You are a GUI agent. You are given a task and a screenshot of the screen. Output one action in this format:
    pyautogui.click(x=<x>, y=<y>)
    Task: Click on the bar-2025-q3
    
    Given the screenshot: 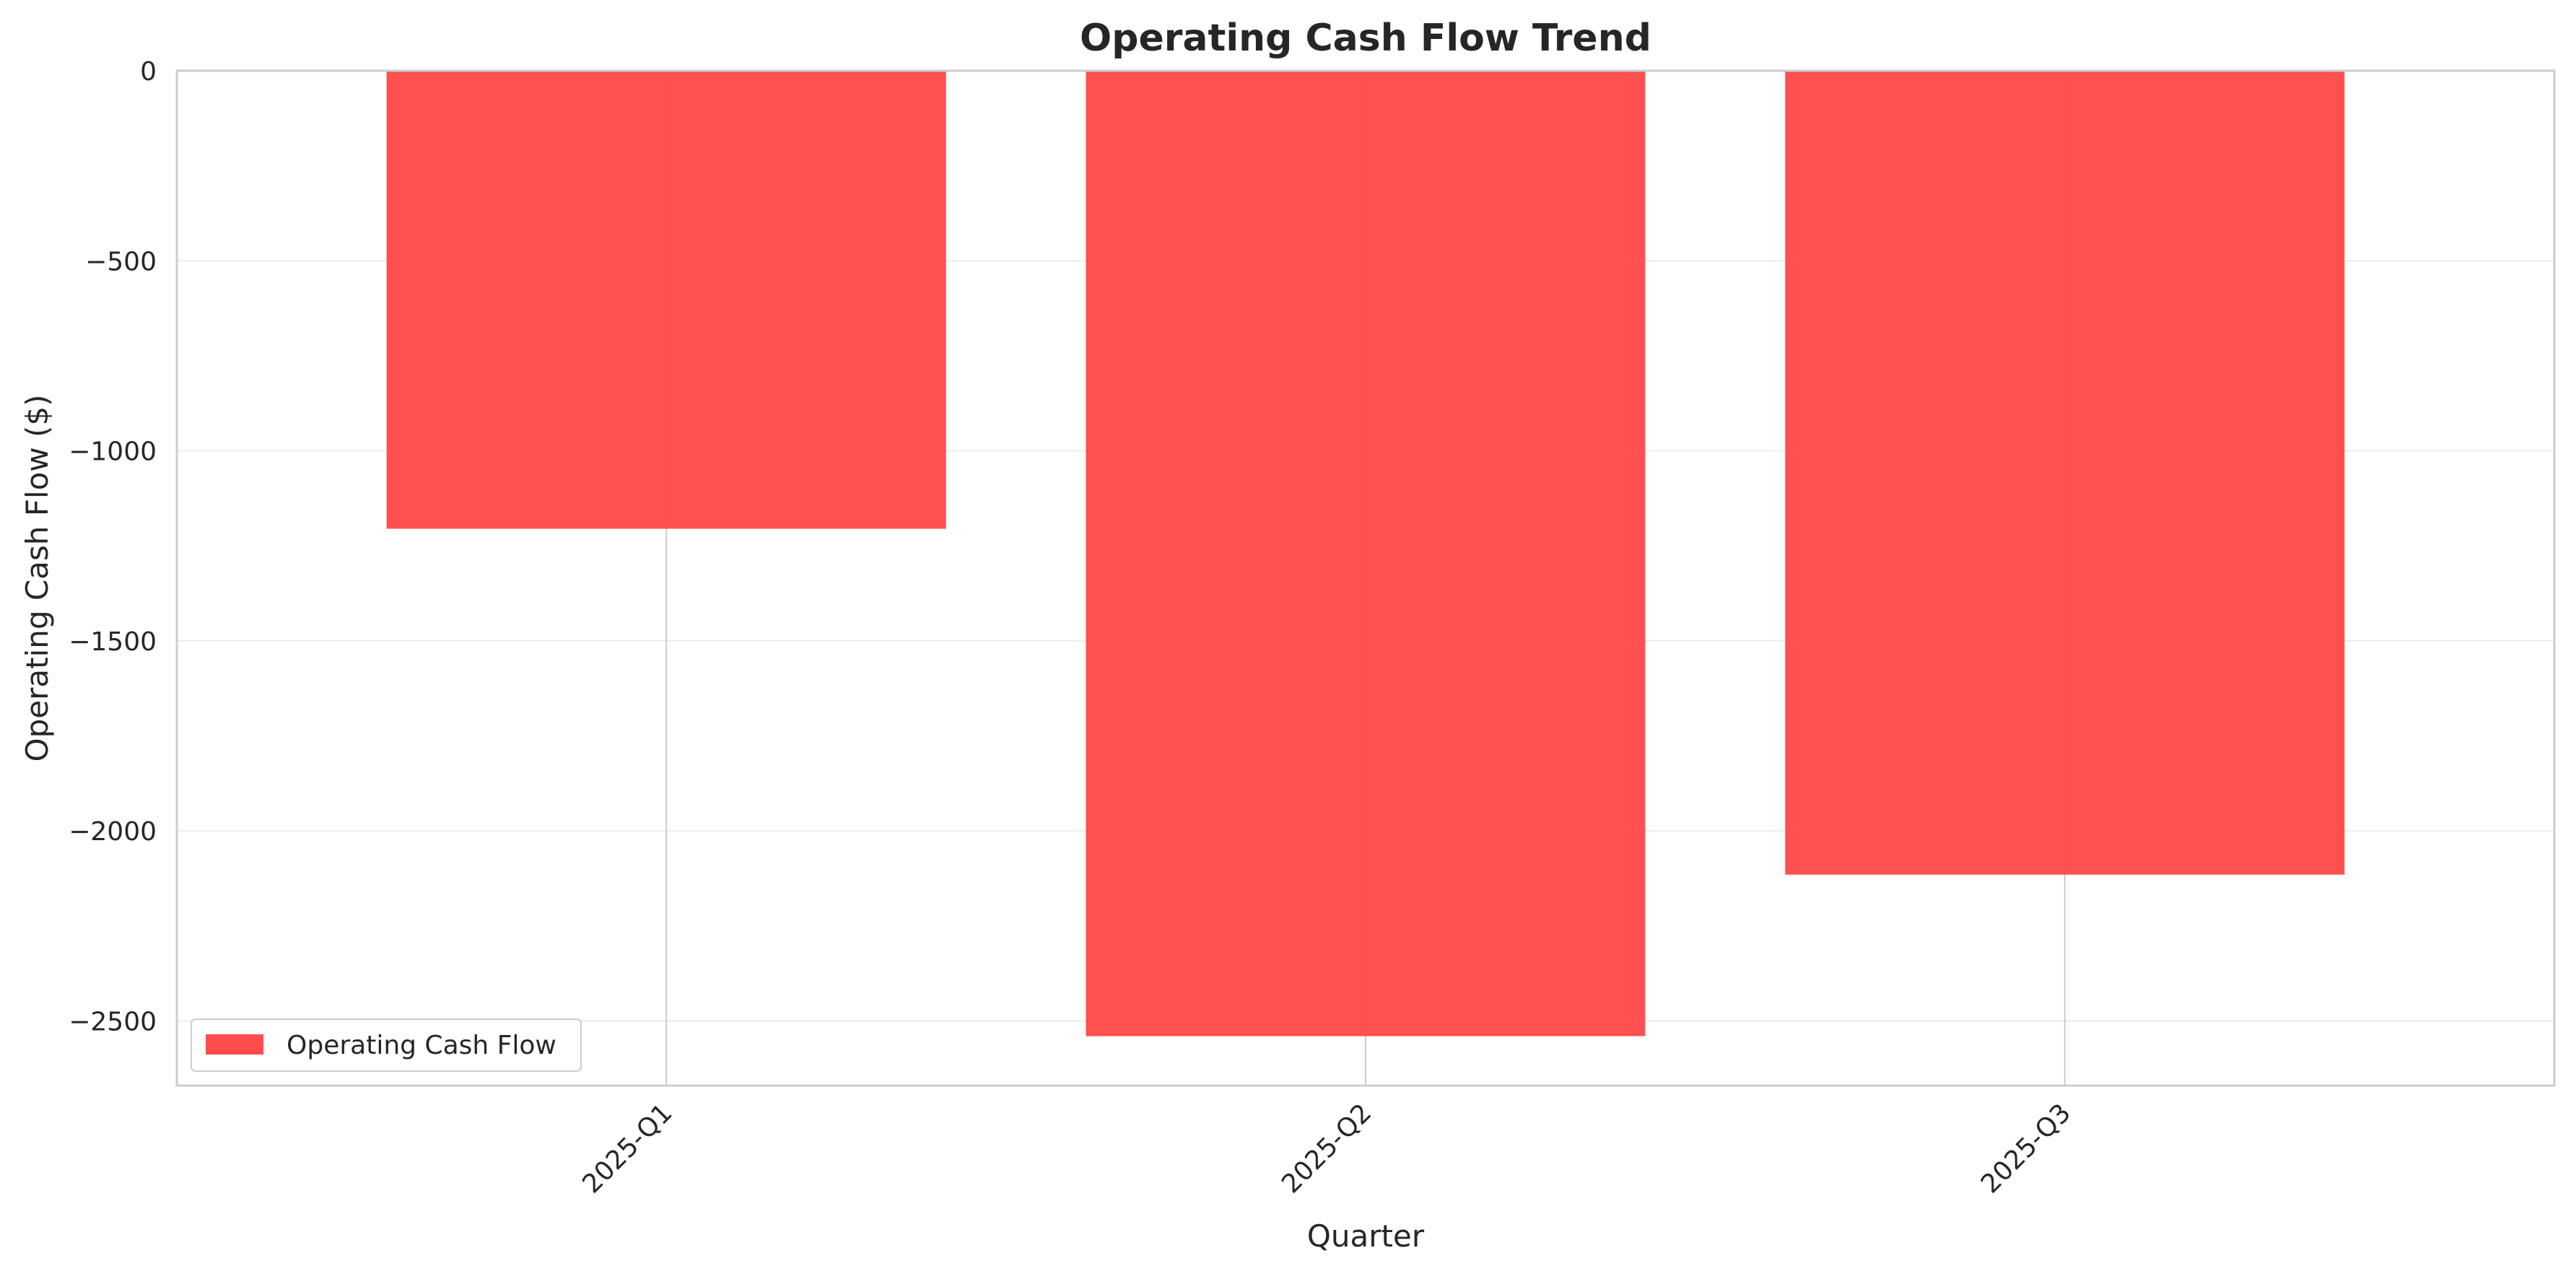 What is the action you would take?
    pyautogui.click(x=2065, y=473)
    